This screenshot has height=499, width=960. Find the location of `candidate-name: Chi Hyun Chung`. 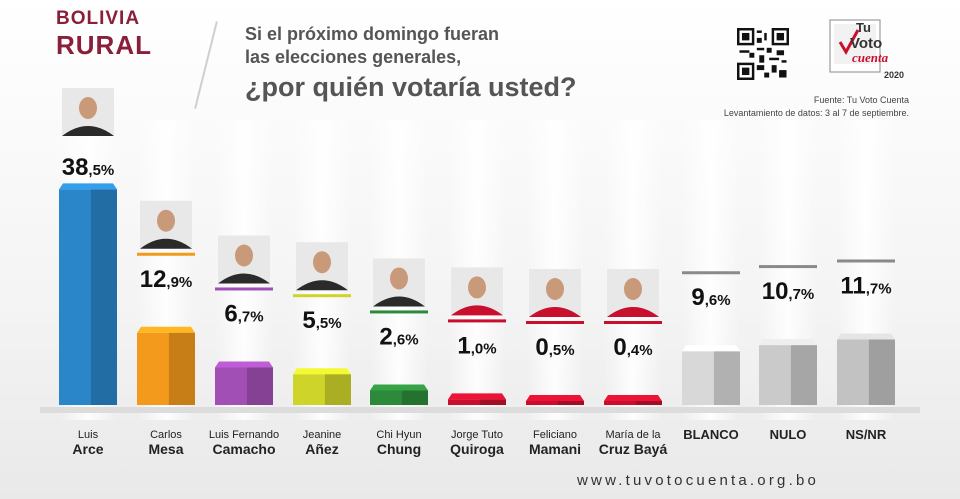

candidate-name: Chi Hyun Chung is located at coordinates (399, 442).